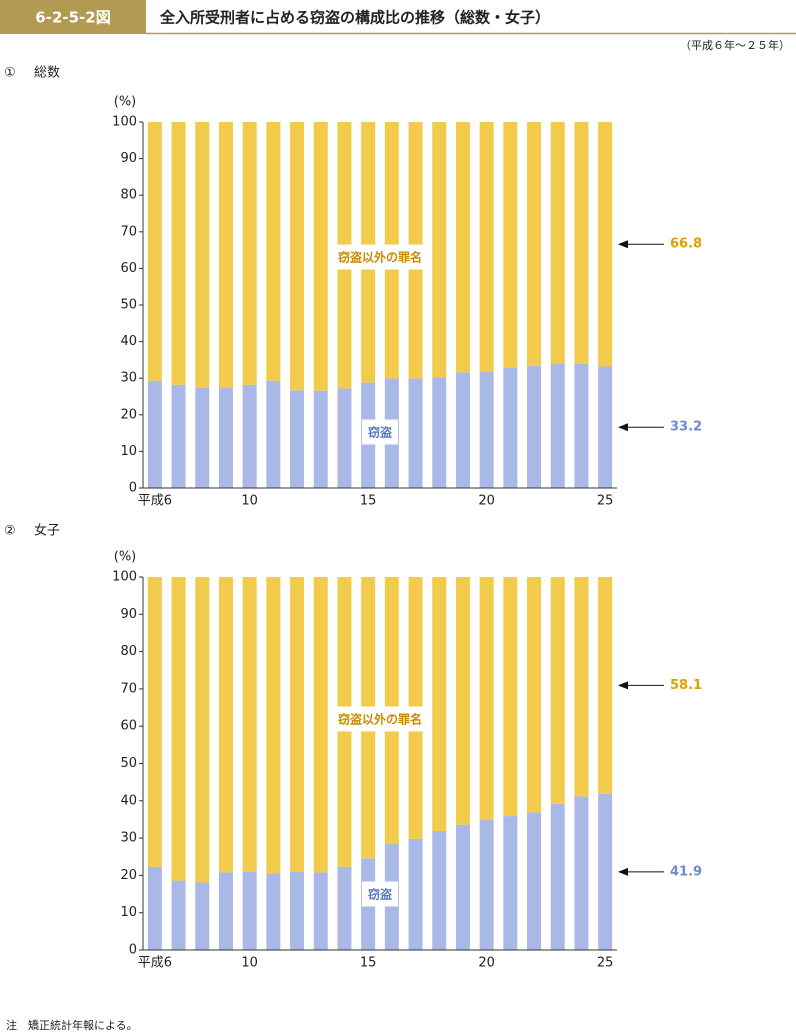 The height and width of the screenshot is (1034, 796). Describe the element at coordinates (72, 1025) in the screenshot. I see `note: 注 矯正統計年報による。` at that location.